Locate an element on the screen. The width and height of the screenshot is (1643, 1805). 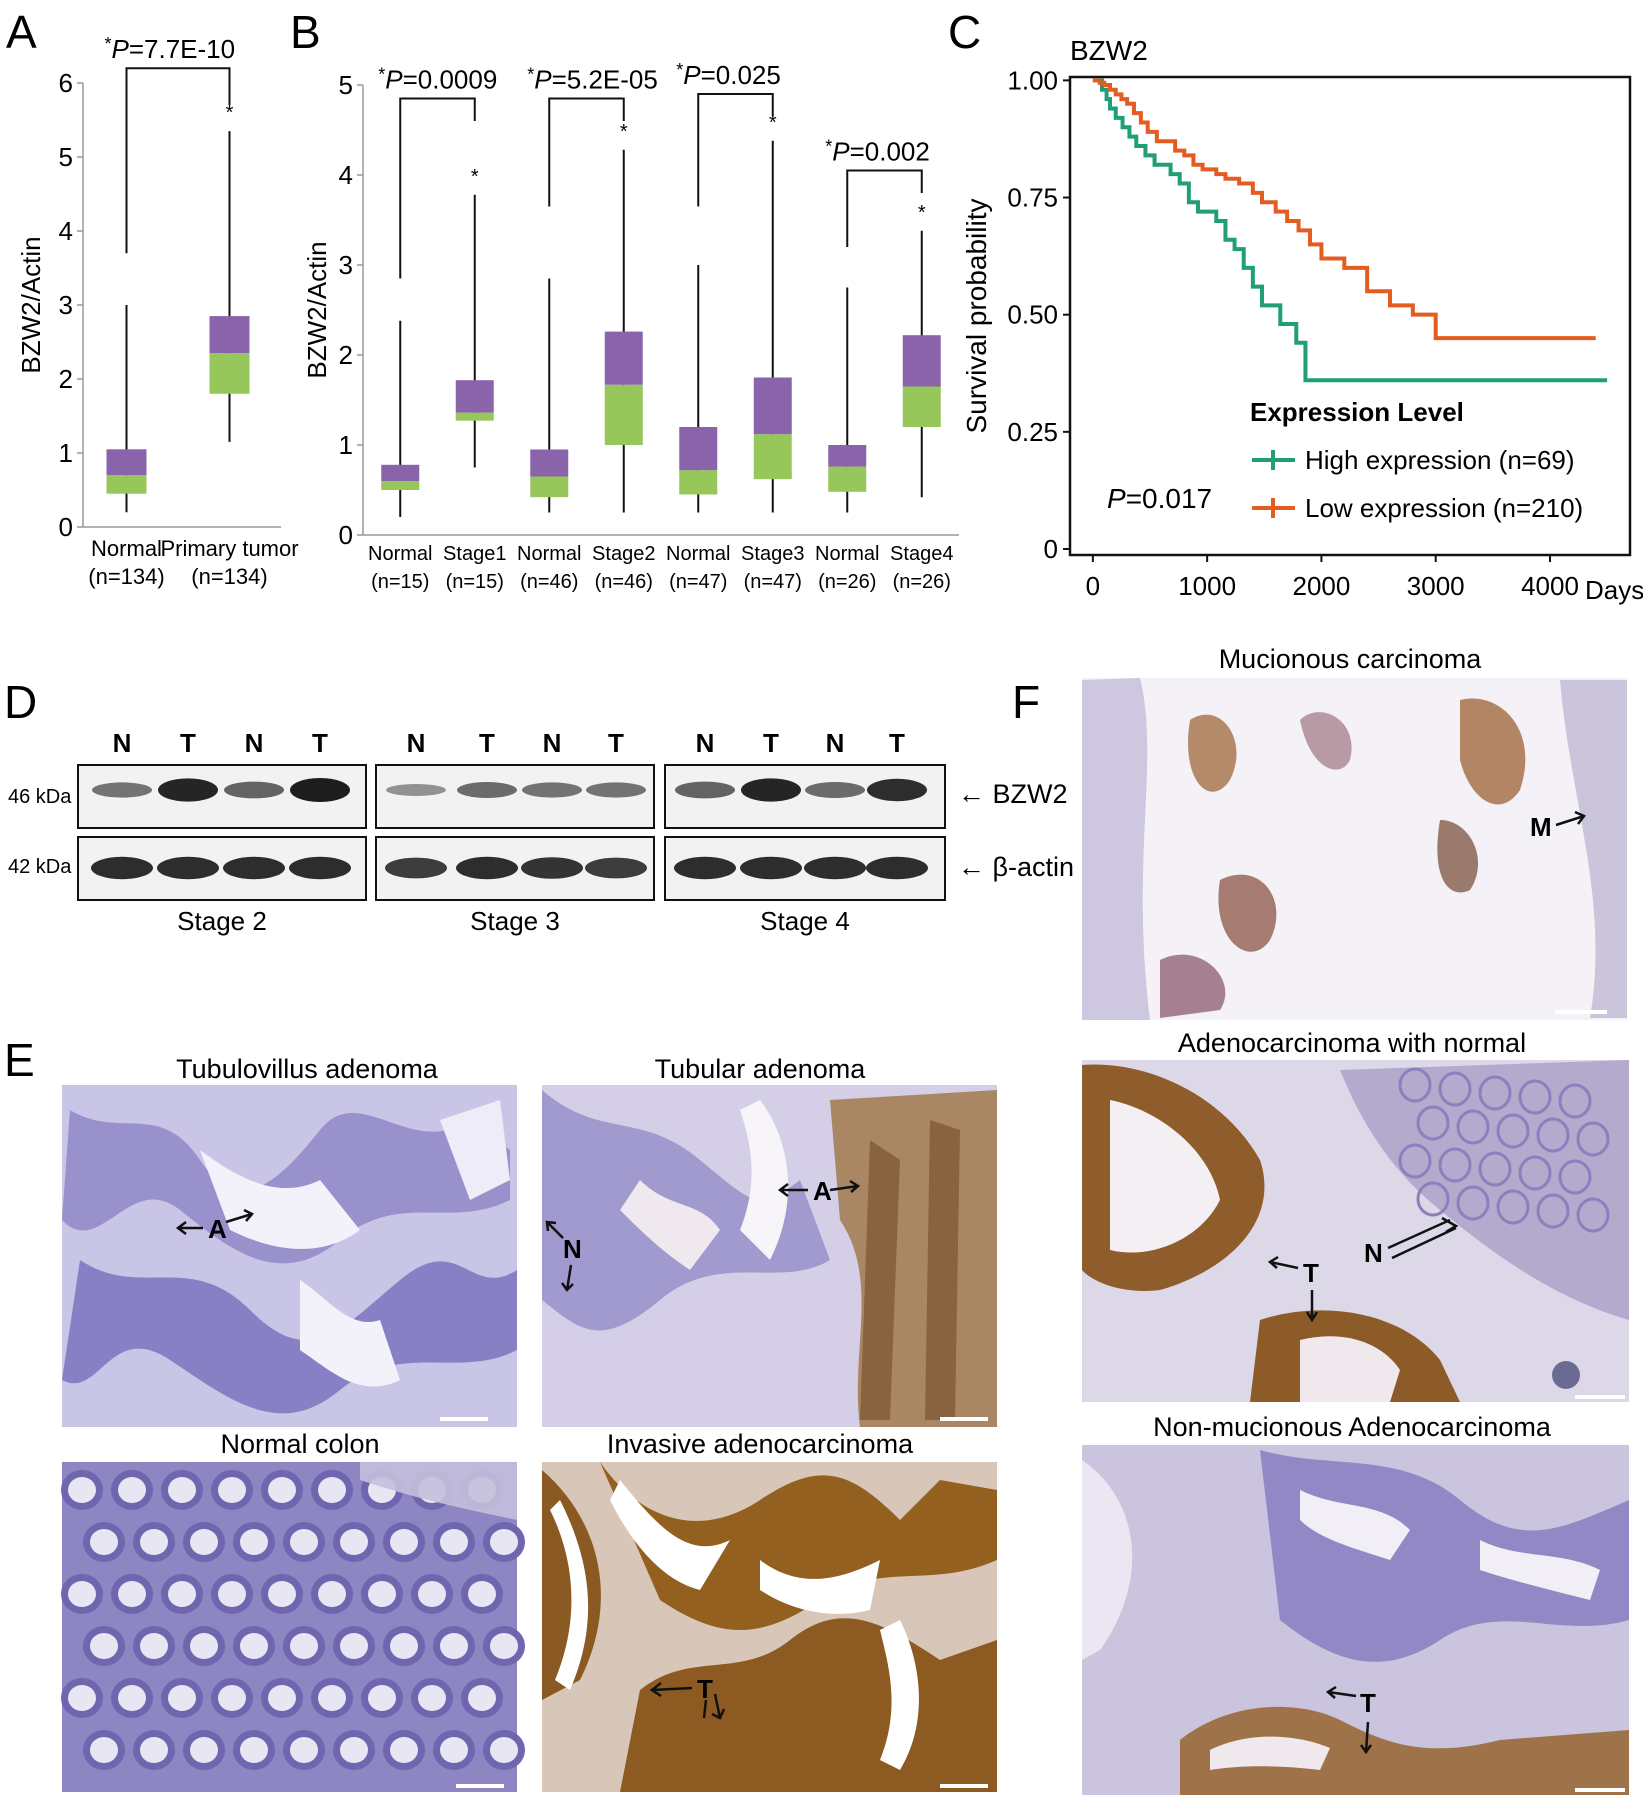
km-series-line-high is located at coordinates (1350, 230).